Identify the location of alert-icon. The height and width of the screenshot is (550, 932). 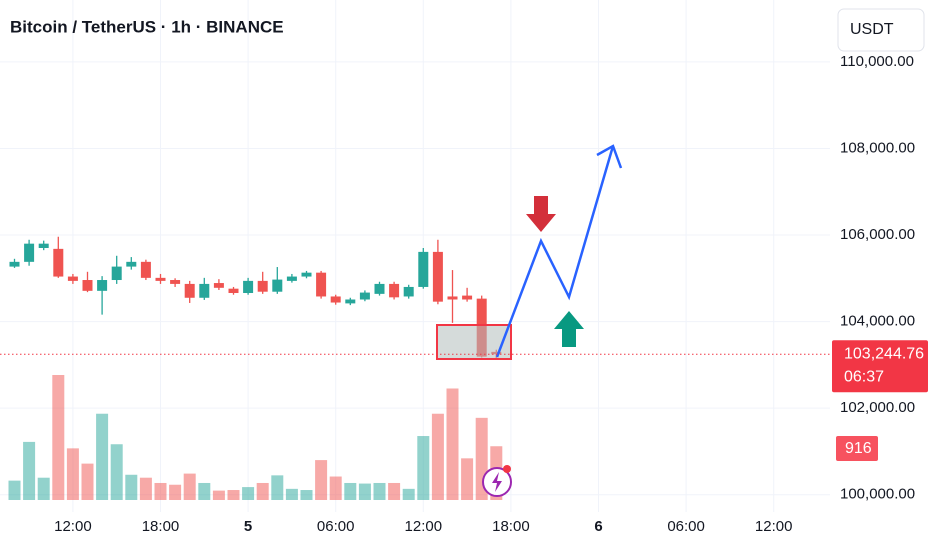
(497, 481).